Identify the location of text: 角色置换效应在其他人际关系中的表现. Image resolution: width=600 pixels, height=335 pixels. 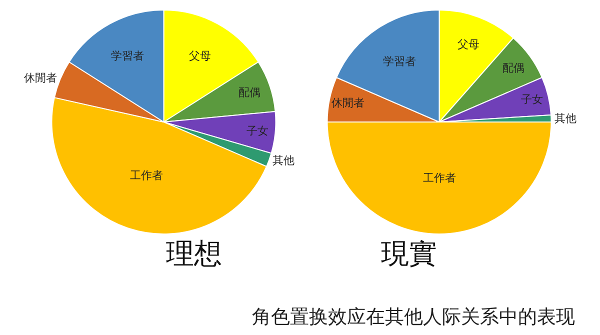
(413, 317).